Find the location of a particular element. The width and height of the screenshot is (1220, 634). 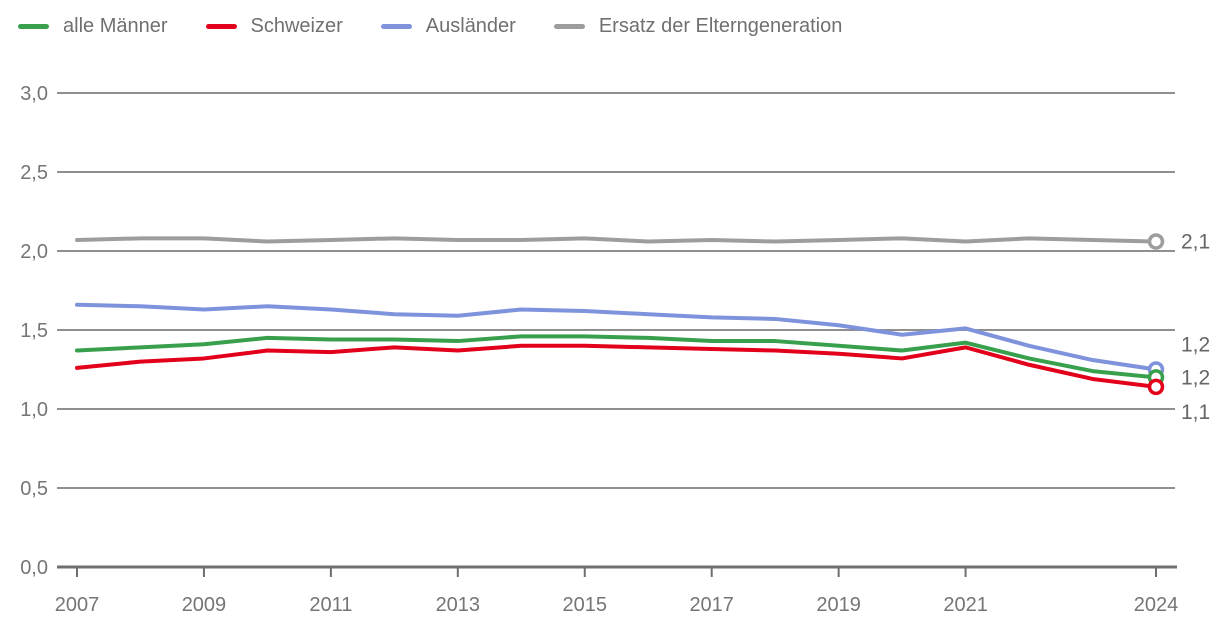

series-end-value-schweizer: 1,1 is located at coordinates (1195, 412).